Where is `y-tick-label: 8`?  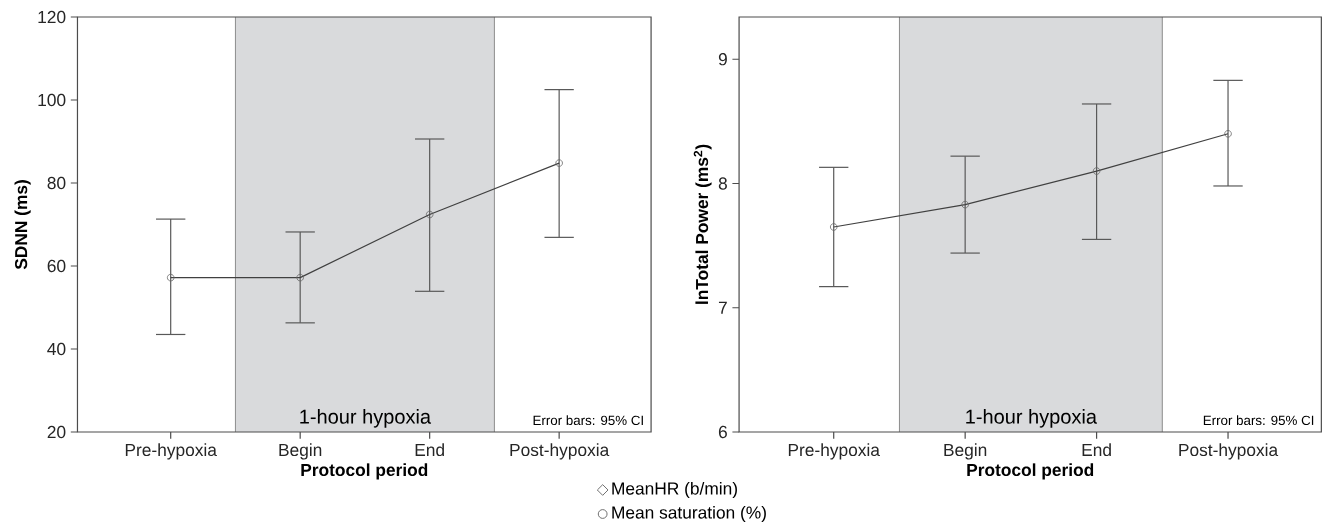 y-tick-label: 8 is located at coordinates (722, 183).